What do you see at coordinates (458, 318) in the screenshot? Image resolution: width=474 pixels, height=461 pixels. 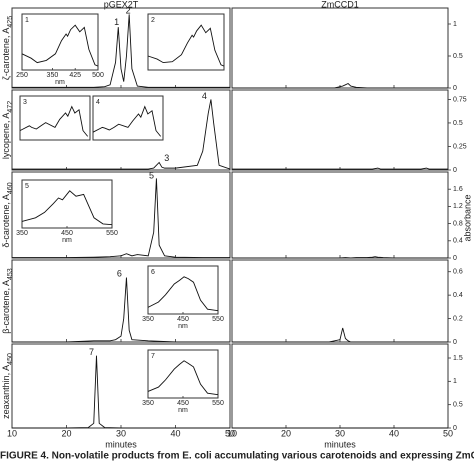 I see `y-tick-label: 0.2` at bounding box center [458, 318].